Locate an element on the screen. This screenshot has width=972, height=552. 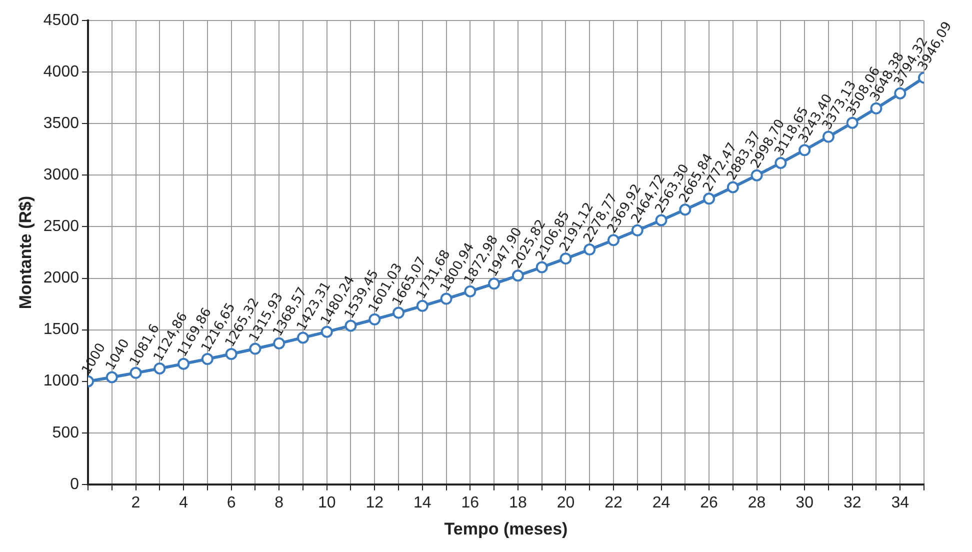
x-tick-label: 20 is located at coordinates (565, 503).